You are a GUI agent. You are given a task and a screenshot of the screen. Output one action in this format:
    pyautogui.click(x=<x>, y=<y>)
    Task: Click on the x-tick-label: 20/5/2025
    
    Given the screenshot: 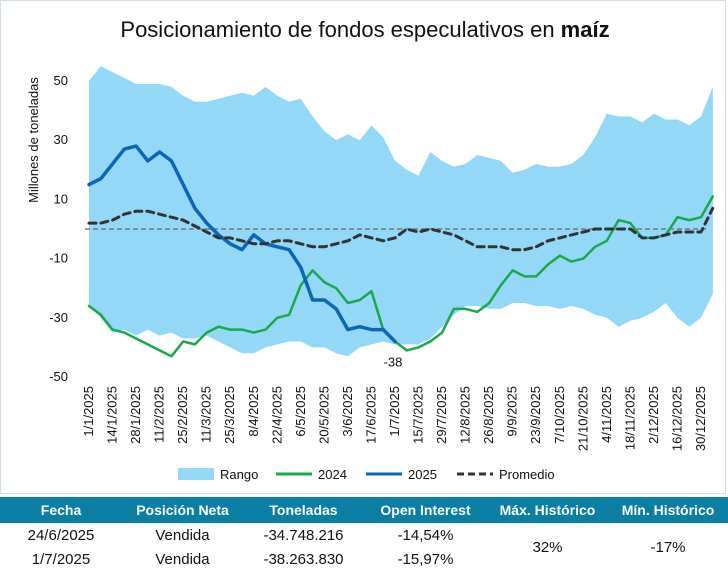 What is the action you would take?
    pyautogui.click(x=323, y=415)
    